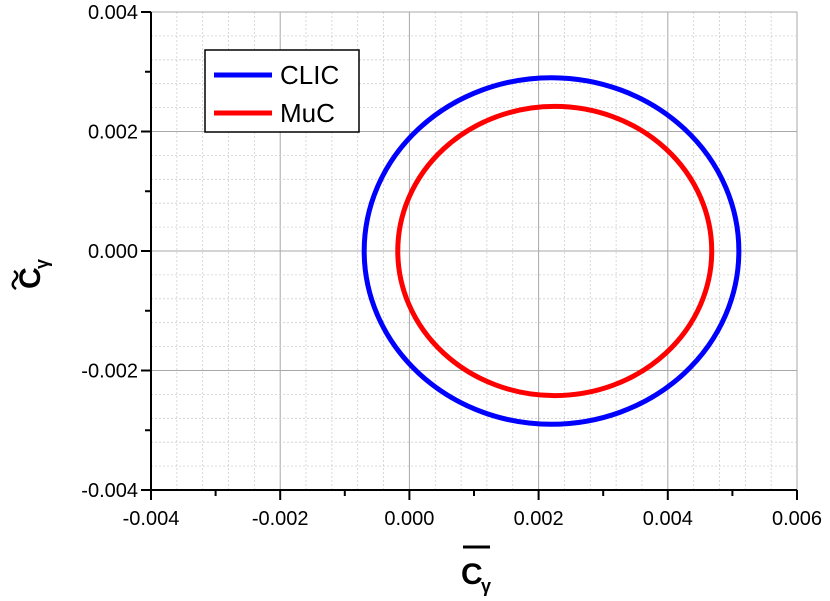 The width and height of the screenshot is (830, 601). Describe the element at coordinates (409, 519) in the screenshot. I see `x-tick-label: 0.000` at that location.